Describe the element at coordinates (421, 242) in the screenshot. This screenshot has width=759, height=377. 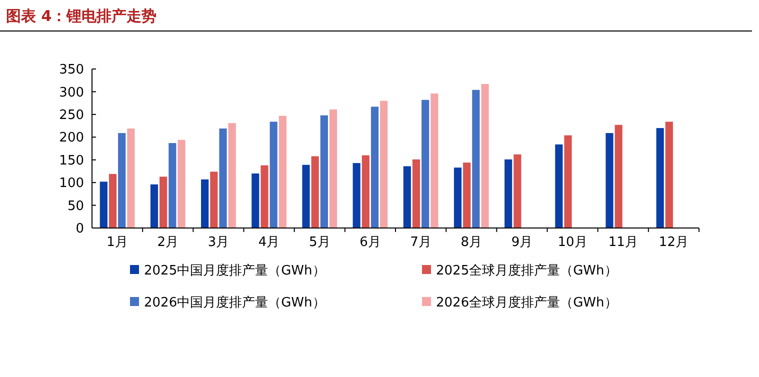
I see `x-tick-label: 7月` at that location.